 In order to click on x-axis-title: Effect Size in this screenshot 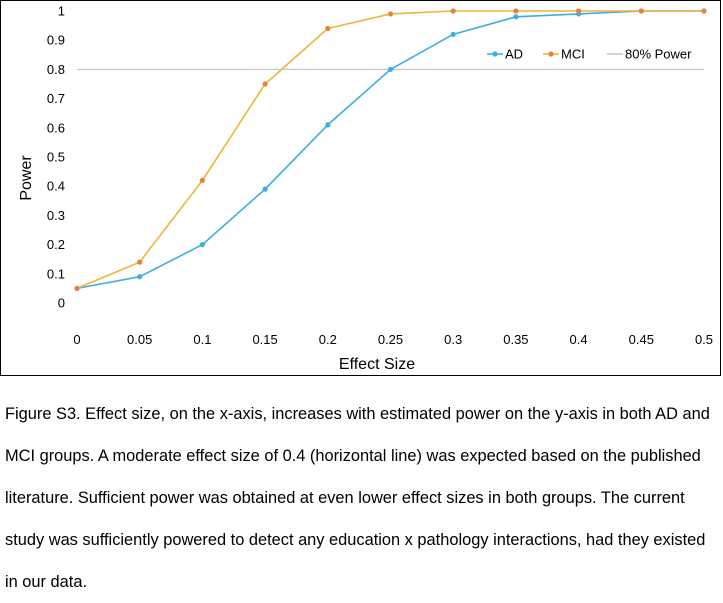, I will do `click(377, 364)`.